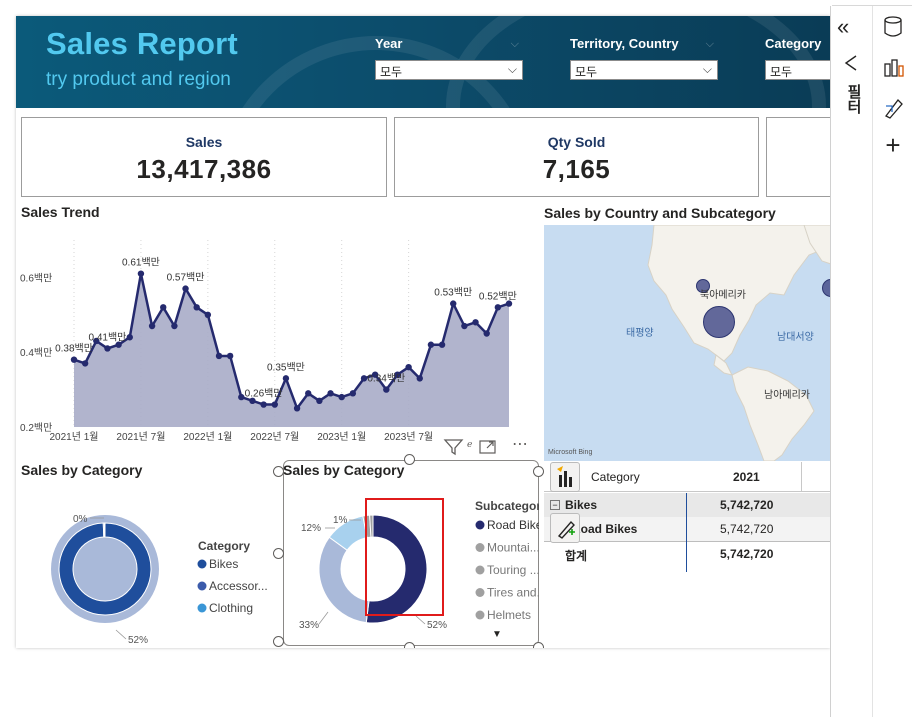  Describe the element at coordinates (509, 615) in the screenshot. I see `legend-item: Helmets` at that location.